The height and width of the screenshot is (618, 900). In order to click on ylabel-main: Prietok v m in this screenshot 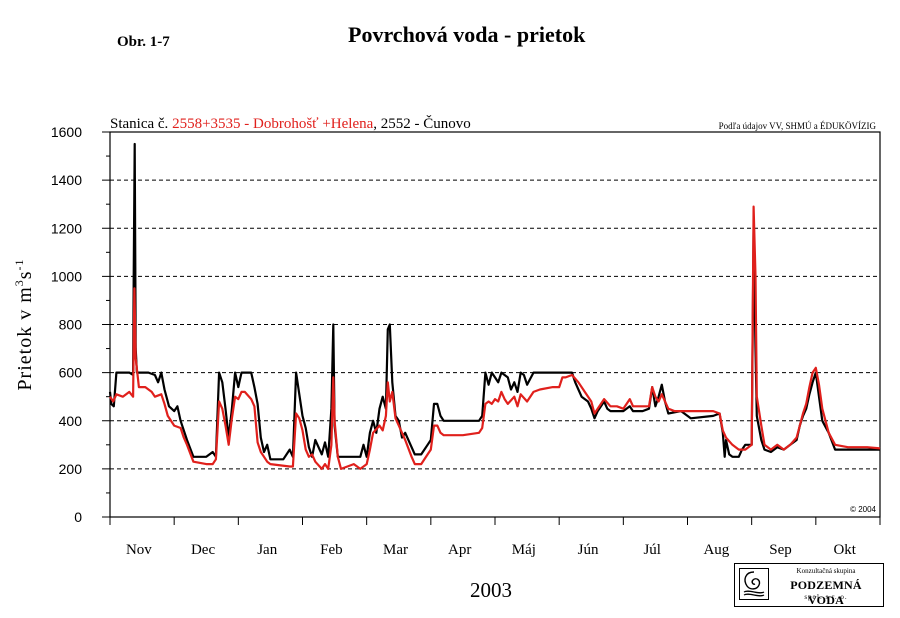, I will do `click(25, 338)`.